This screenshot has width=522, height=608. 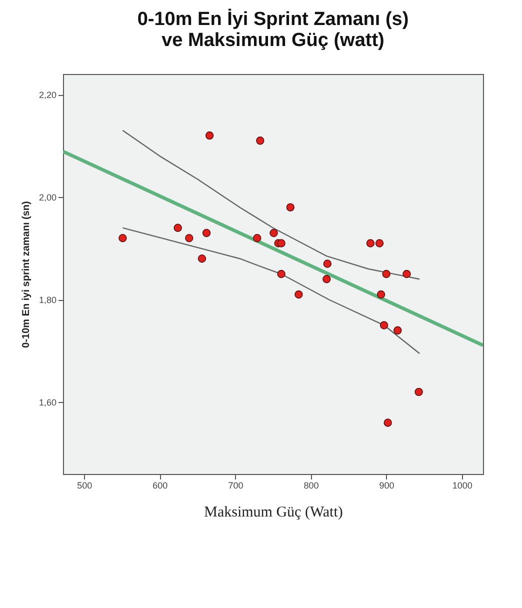 What do you see at coordinates (236, 485) in the screenshot?
I see `x-tick-label: 700` at bounding box center [236, 485].